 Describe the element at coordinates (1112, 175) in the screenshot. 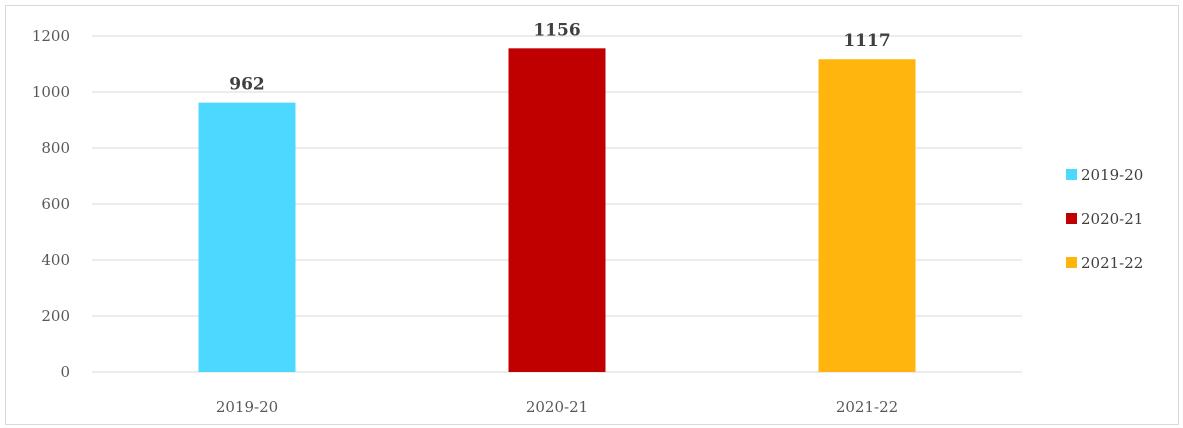

I see `legend-label: 2019-20` at that location.